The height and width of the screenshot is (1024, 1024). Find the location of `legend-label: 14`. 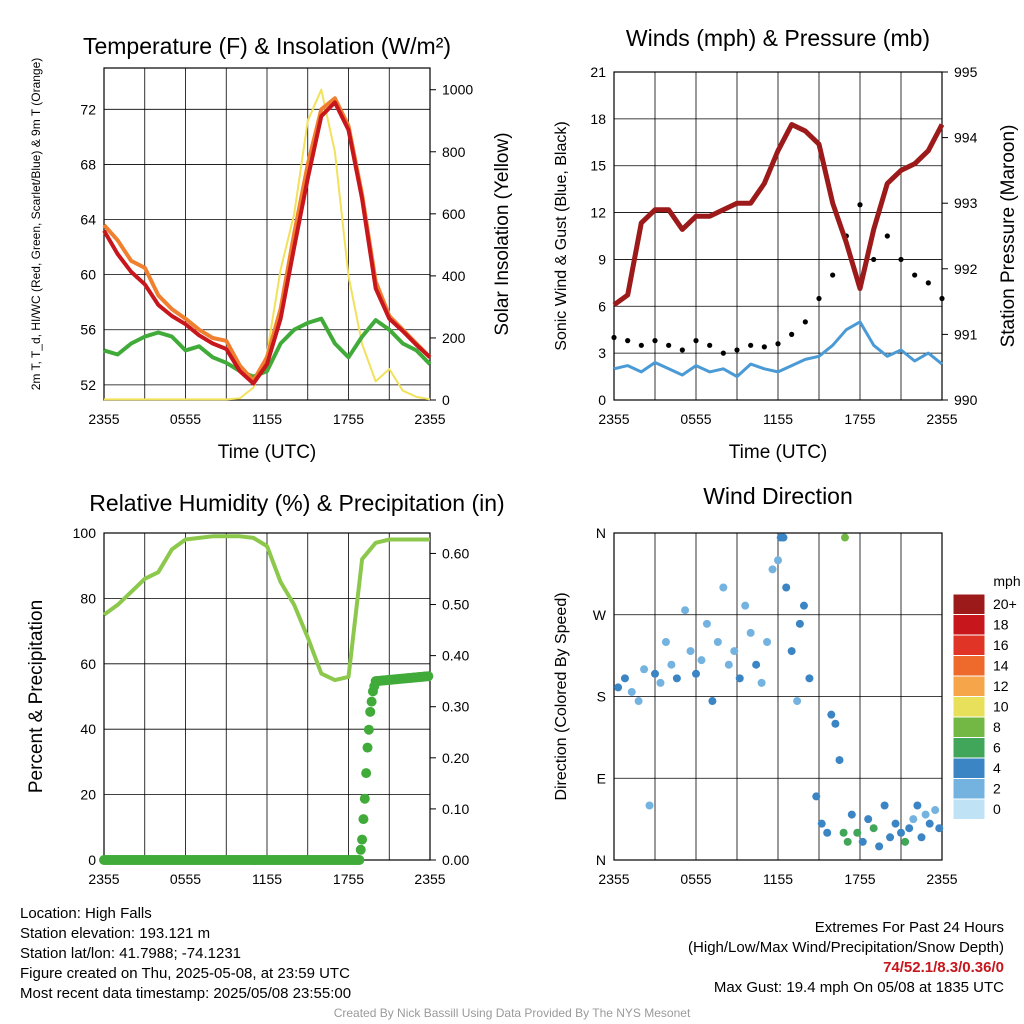

legend-label: 14 is located at coordinates (1001, 666).